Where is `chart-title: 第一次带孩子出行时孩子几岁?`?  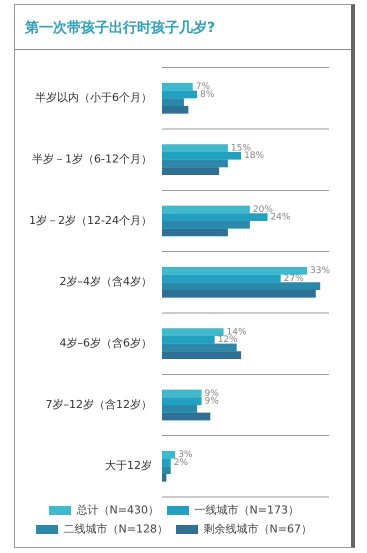
chart-title: 第一次带孩子出行时孩子几岁? is located at coordinates (120, 28).